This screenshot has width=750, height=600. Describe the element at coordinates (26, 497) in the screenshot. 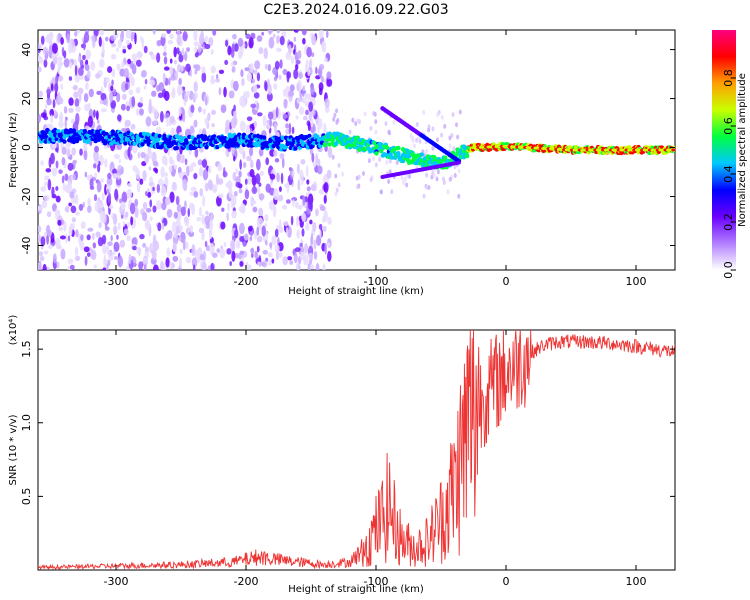

I see `snr-ytick-label: 0.5` at that location.